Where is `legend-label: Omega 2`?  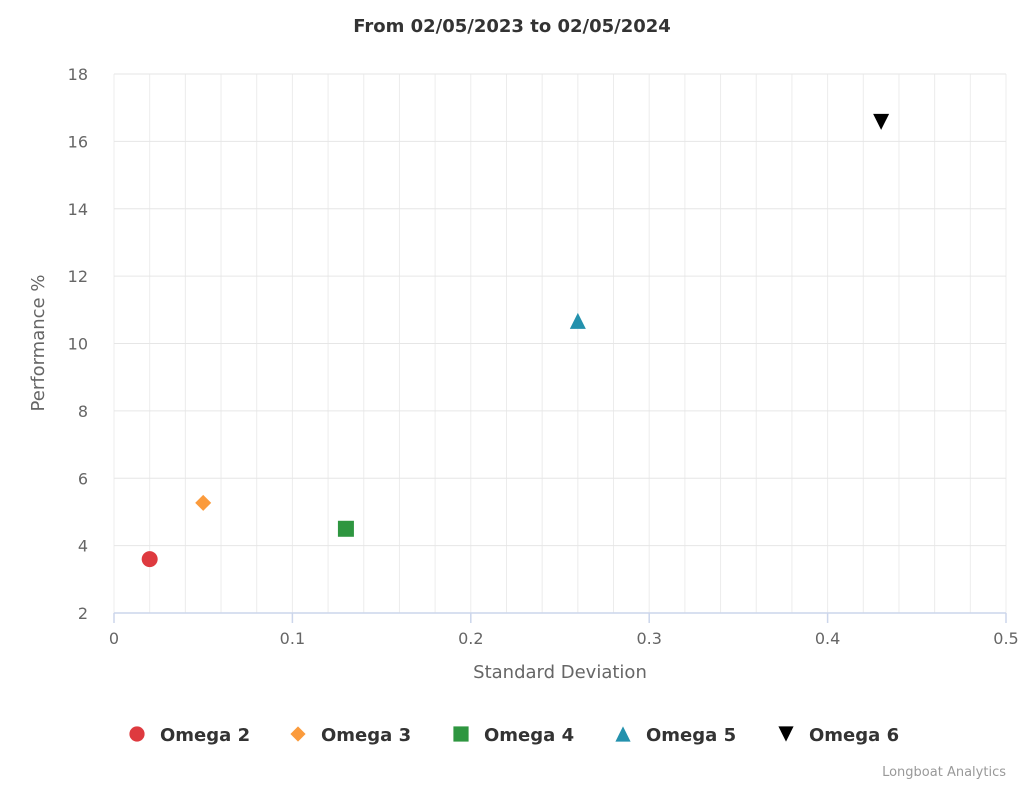 legend-label: Omega 2 is located at coordinates (205, 735).